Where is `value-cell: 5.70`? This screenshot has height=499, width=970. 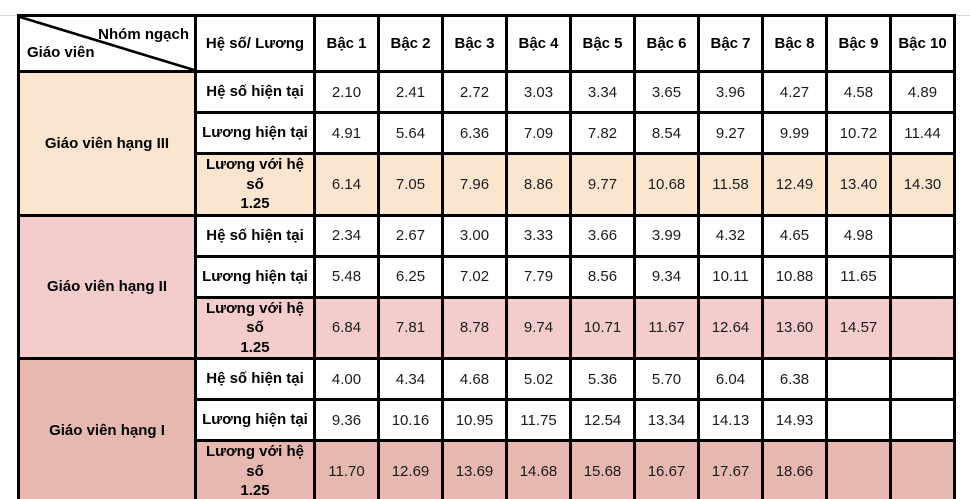
value-cell: 5.70 is located at coordinates (666, 379).